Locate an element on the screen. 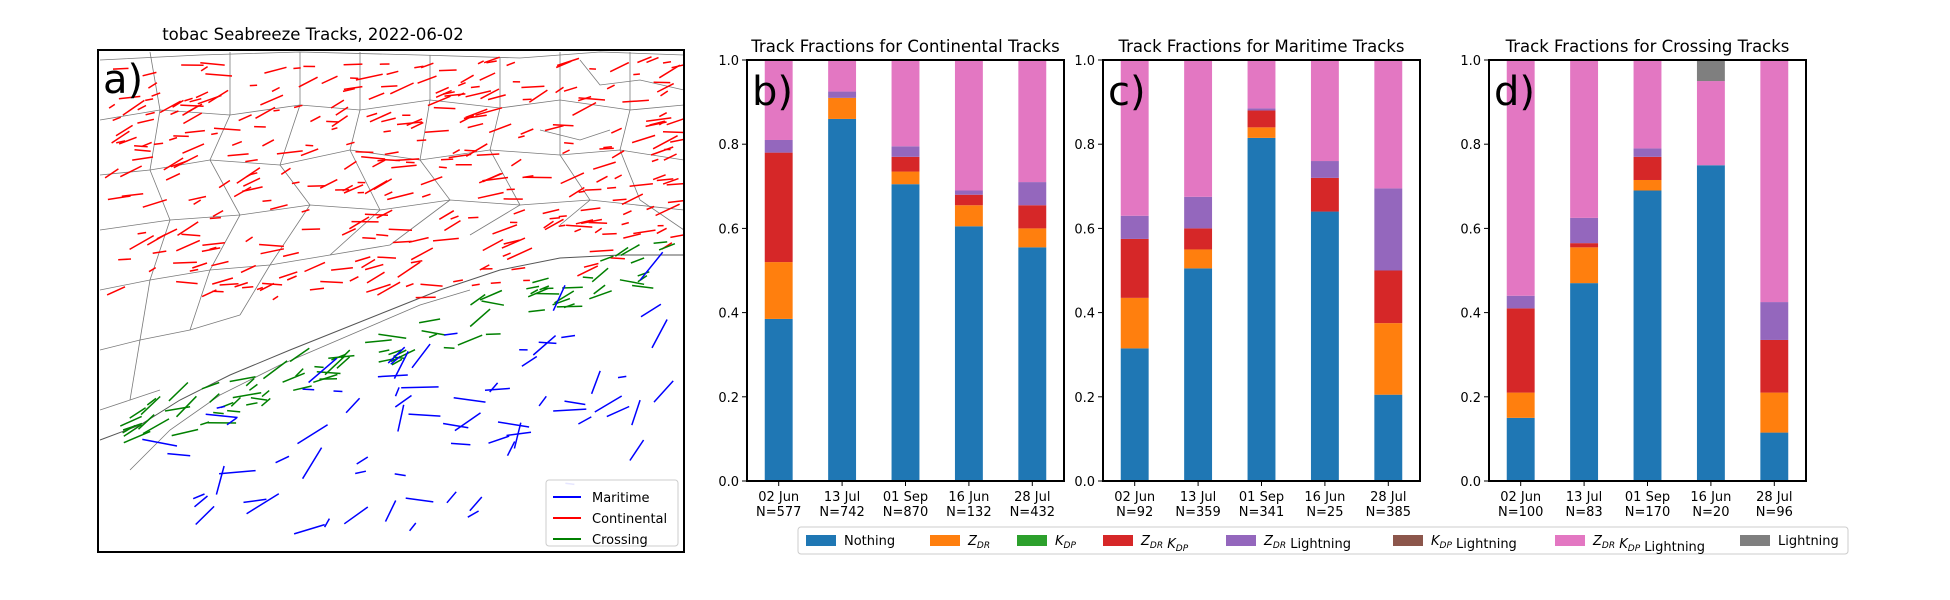 The image size is (1950, 600). gulf-water is located at coordinates (392, 403).